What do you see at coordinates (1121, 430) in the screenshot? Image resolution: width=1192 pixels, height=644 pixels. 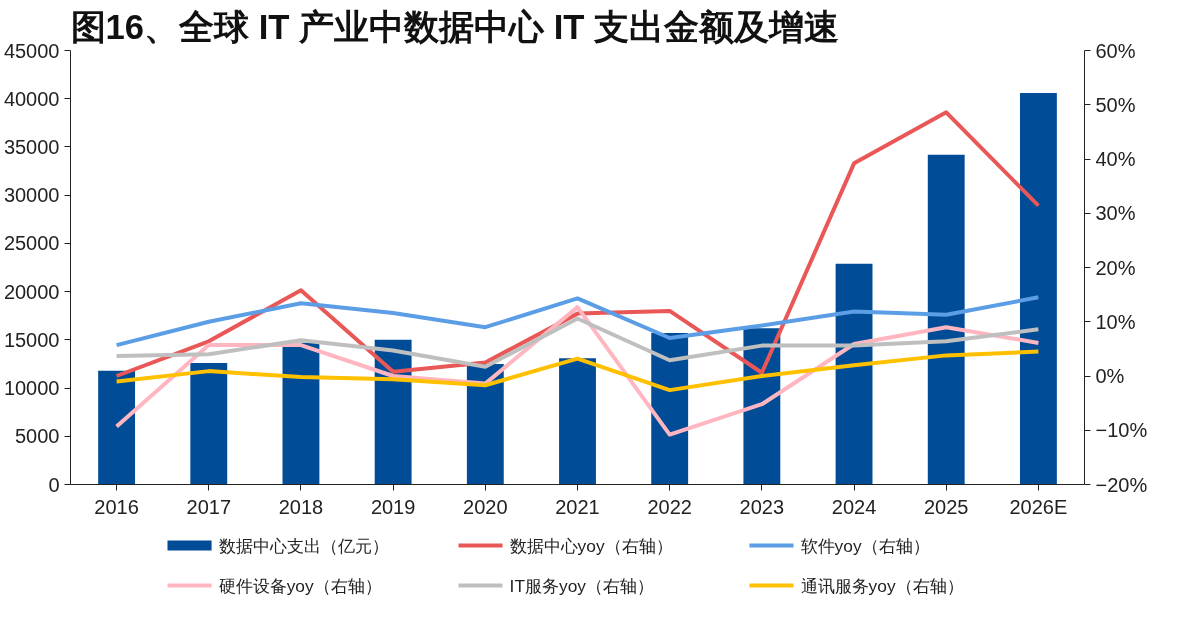 I see `y2-tick-label: −10%` at bounding box center [1121, 430].